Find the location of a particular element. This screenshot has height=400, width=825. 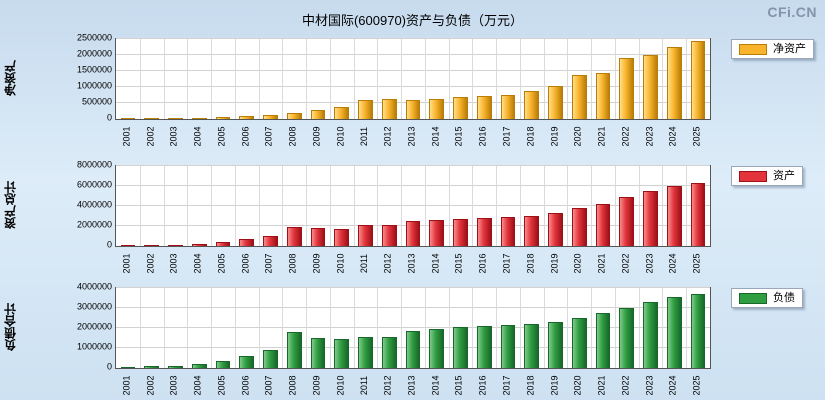

x-tick-cell: 2004 is located at coordinates (198, 137).